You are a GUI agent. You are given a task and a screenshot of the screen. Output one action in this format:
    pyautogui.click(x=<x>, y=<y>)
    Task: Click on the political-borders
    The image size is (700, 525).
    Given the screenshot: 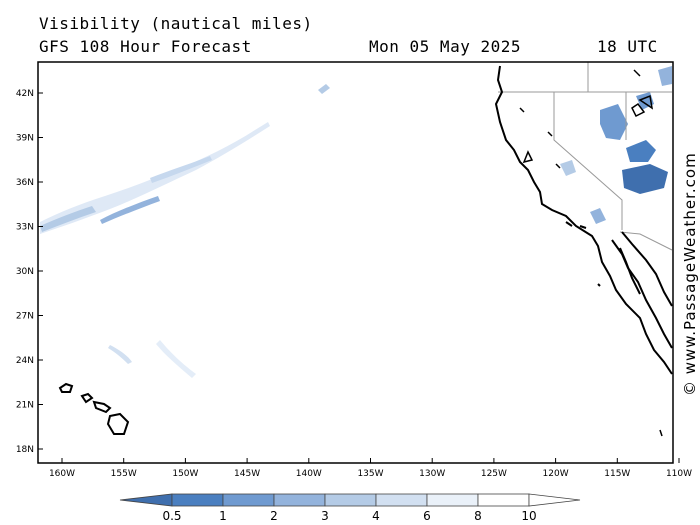 What is the action you would take?
    pyautogui.click(x=585, y=156)
    